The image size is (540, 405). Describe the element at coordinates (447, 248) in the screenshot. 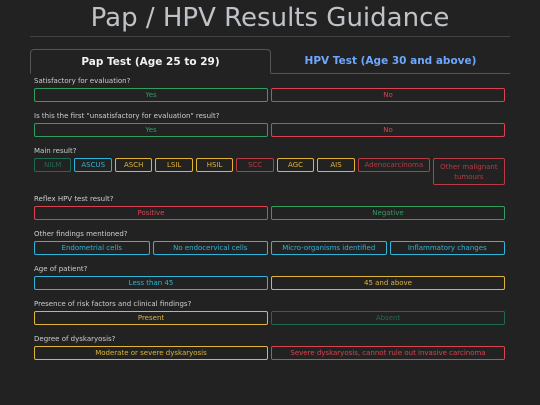

I see `option-button: Inflammatory changes` at that location.